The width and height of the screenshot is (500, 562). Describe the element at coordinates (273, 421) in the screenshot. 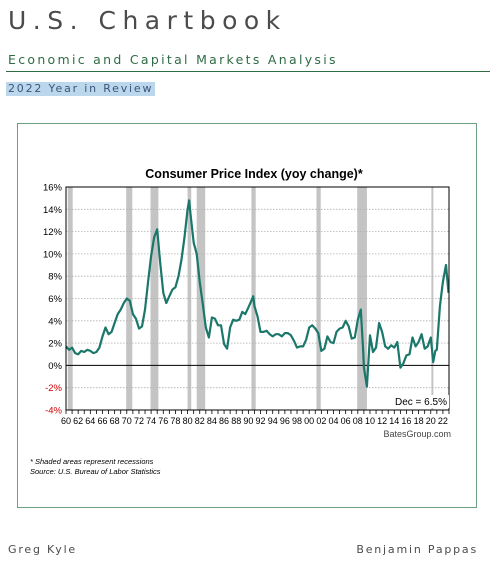

I see `x-tick-label: 94` at that location.